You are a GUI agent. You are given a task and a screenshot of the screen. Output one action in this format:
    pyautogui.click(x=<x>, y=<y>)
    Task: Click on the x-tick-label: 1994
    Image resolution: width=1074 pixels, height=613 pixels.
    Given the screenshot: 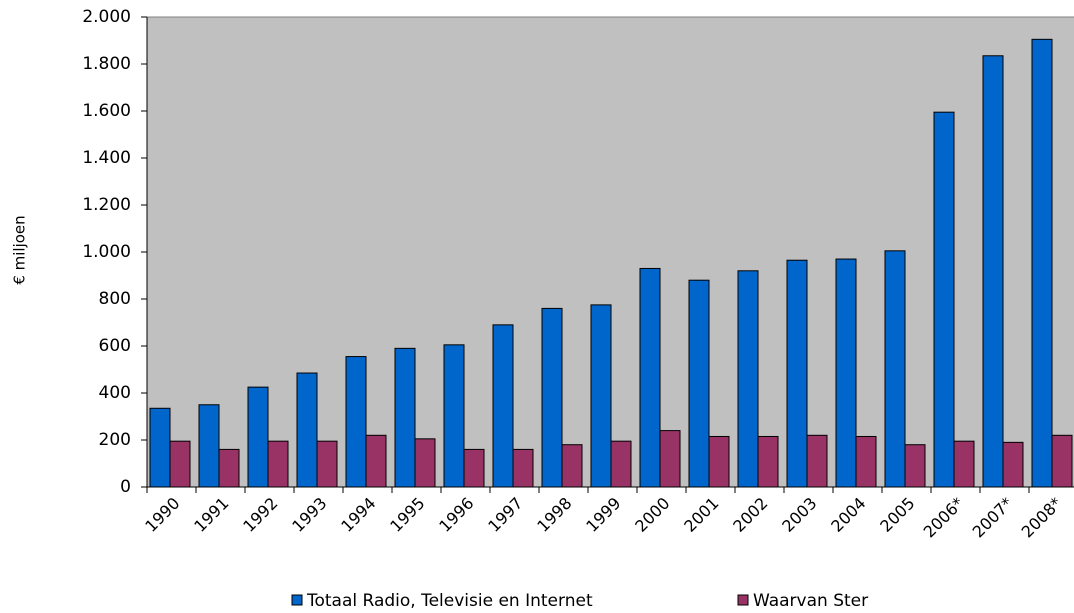 What is the action you would take?
    pyautogui.click(x=358, y=515)
    